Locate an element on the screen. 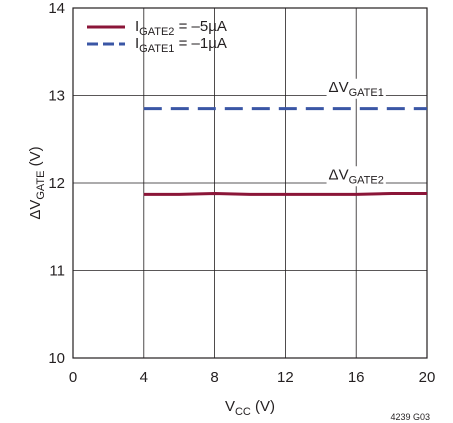 This screenshot has width=453, height=423. x-tick-label: 16 is located at coordinates (356, 377).